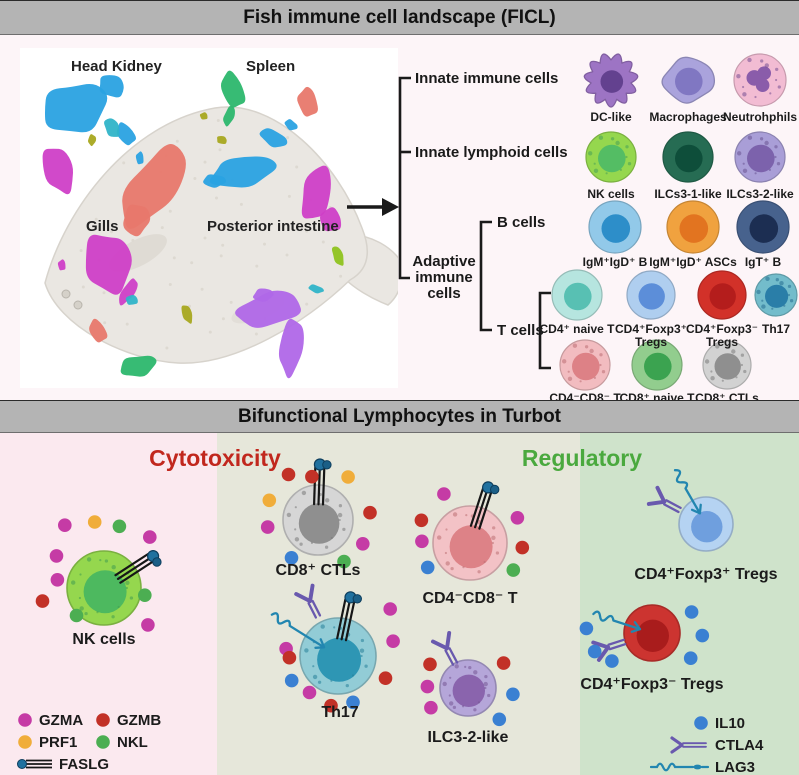 The image size is (799, 775). I want to click on tree-branch-innate-lymphoid: Innate lymphoid cells, so click(491, 152).